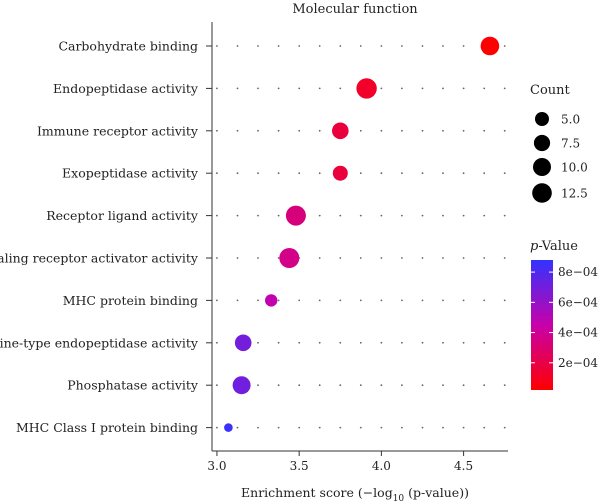 Image resolution: width=600 pixels, height=504 pixels. I want to click on color-legend-title-rest: -Value, so click(558, 246).